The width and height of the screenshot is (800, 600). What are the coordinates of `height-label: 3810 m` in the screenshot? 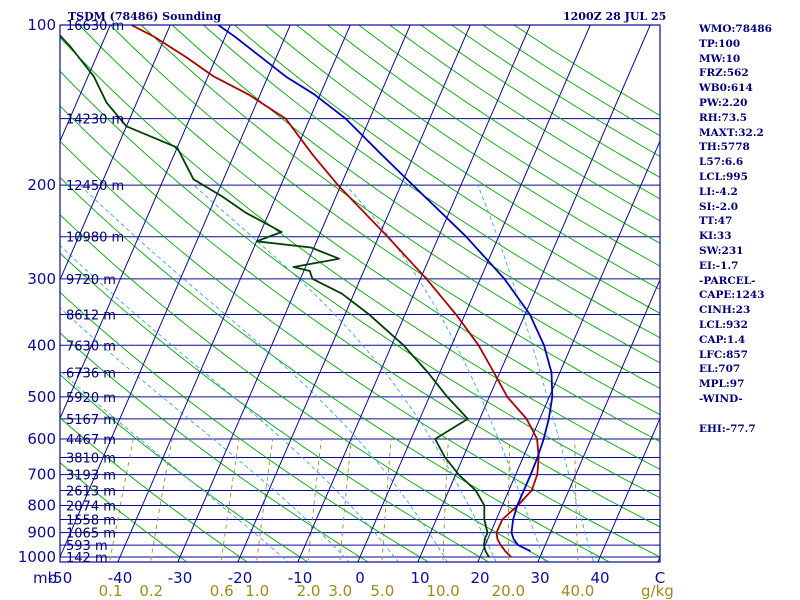 It's located at (91, 458).